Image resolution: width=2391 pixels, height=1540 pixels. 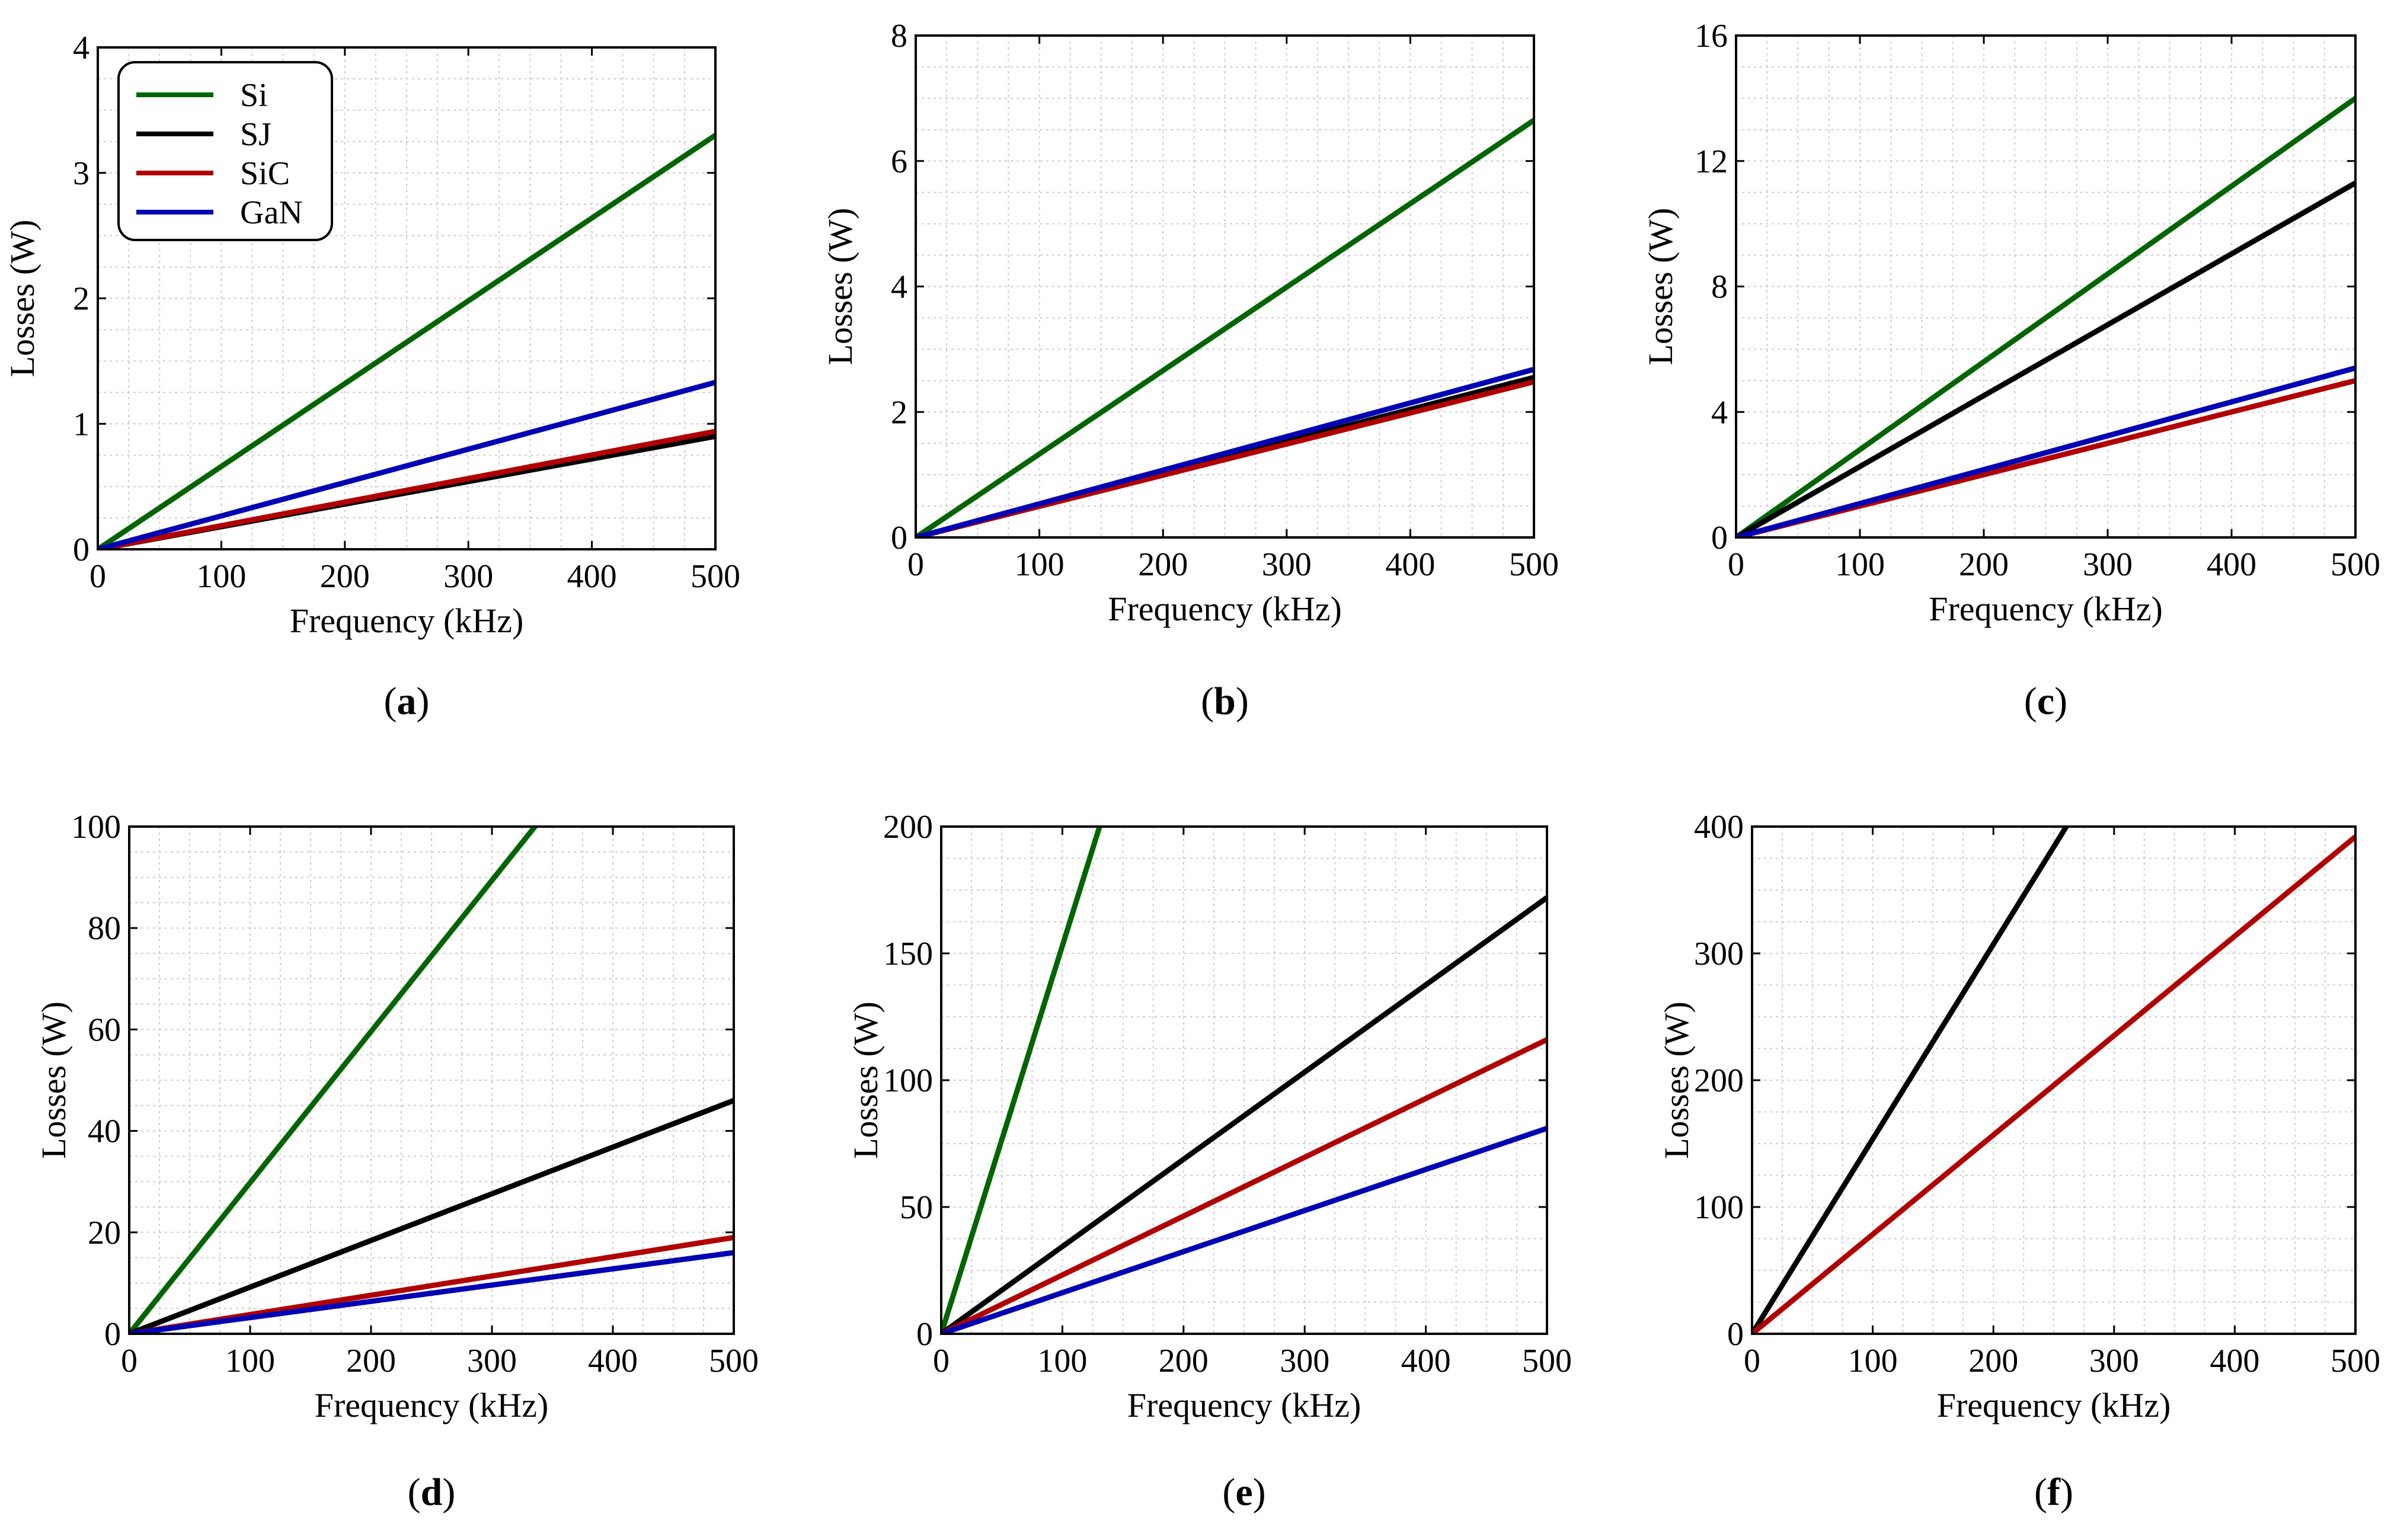 I want to click on panel-caption: (d), so click(x=432, y=1492).